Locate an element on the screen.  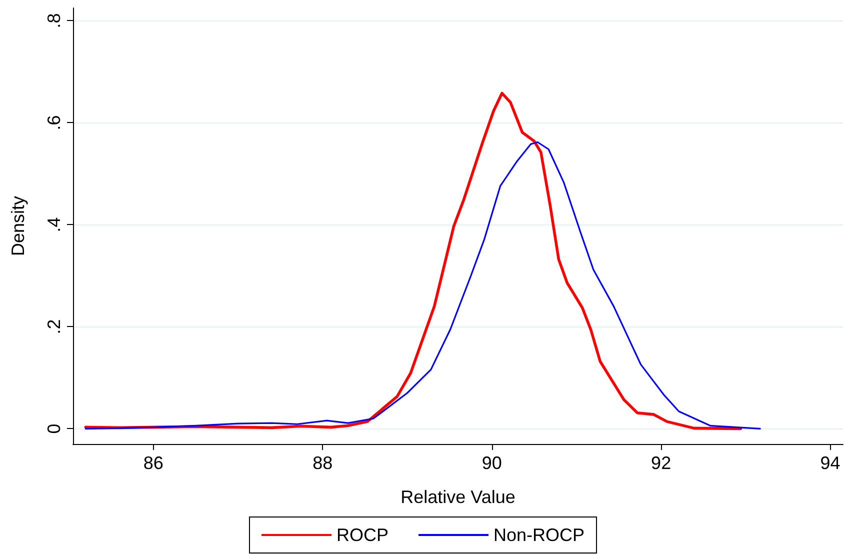
legend-label: Non-ROCP is located at coordinates (539, 535).